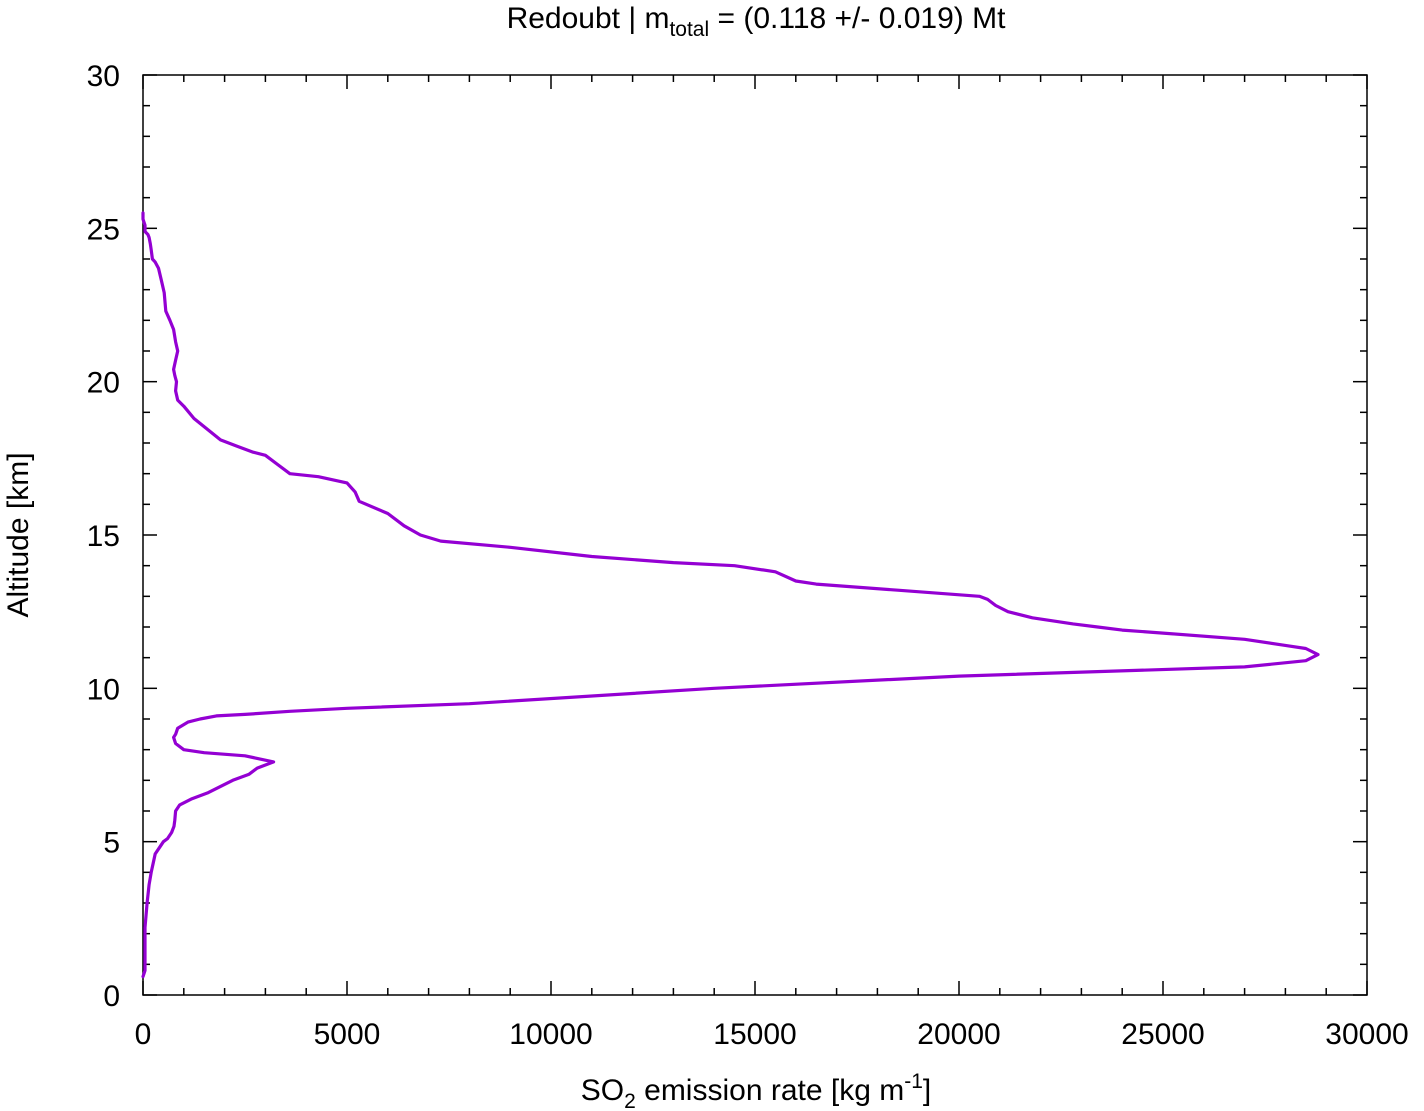  I want to click on x-axis-label-suffix: ], so click(927, 1090).